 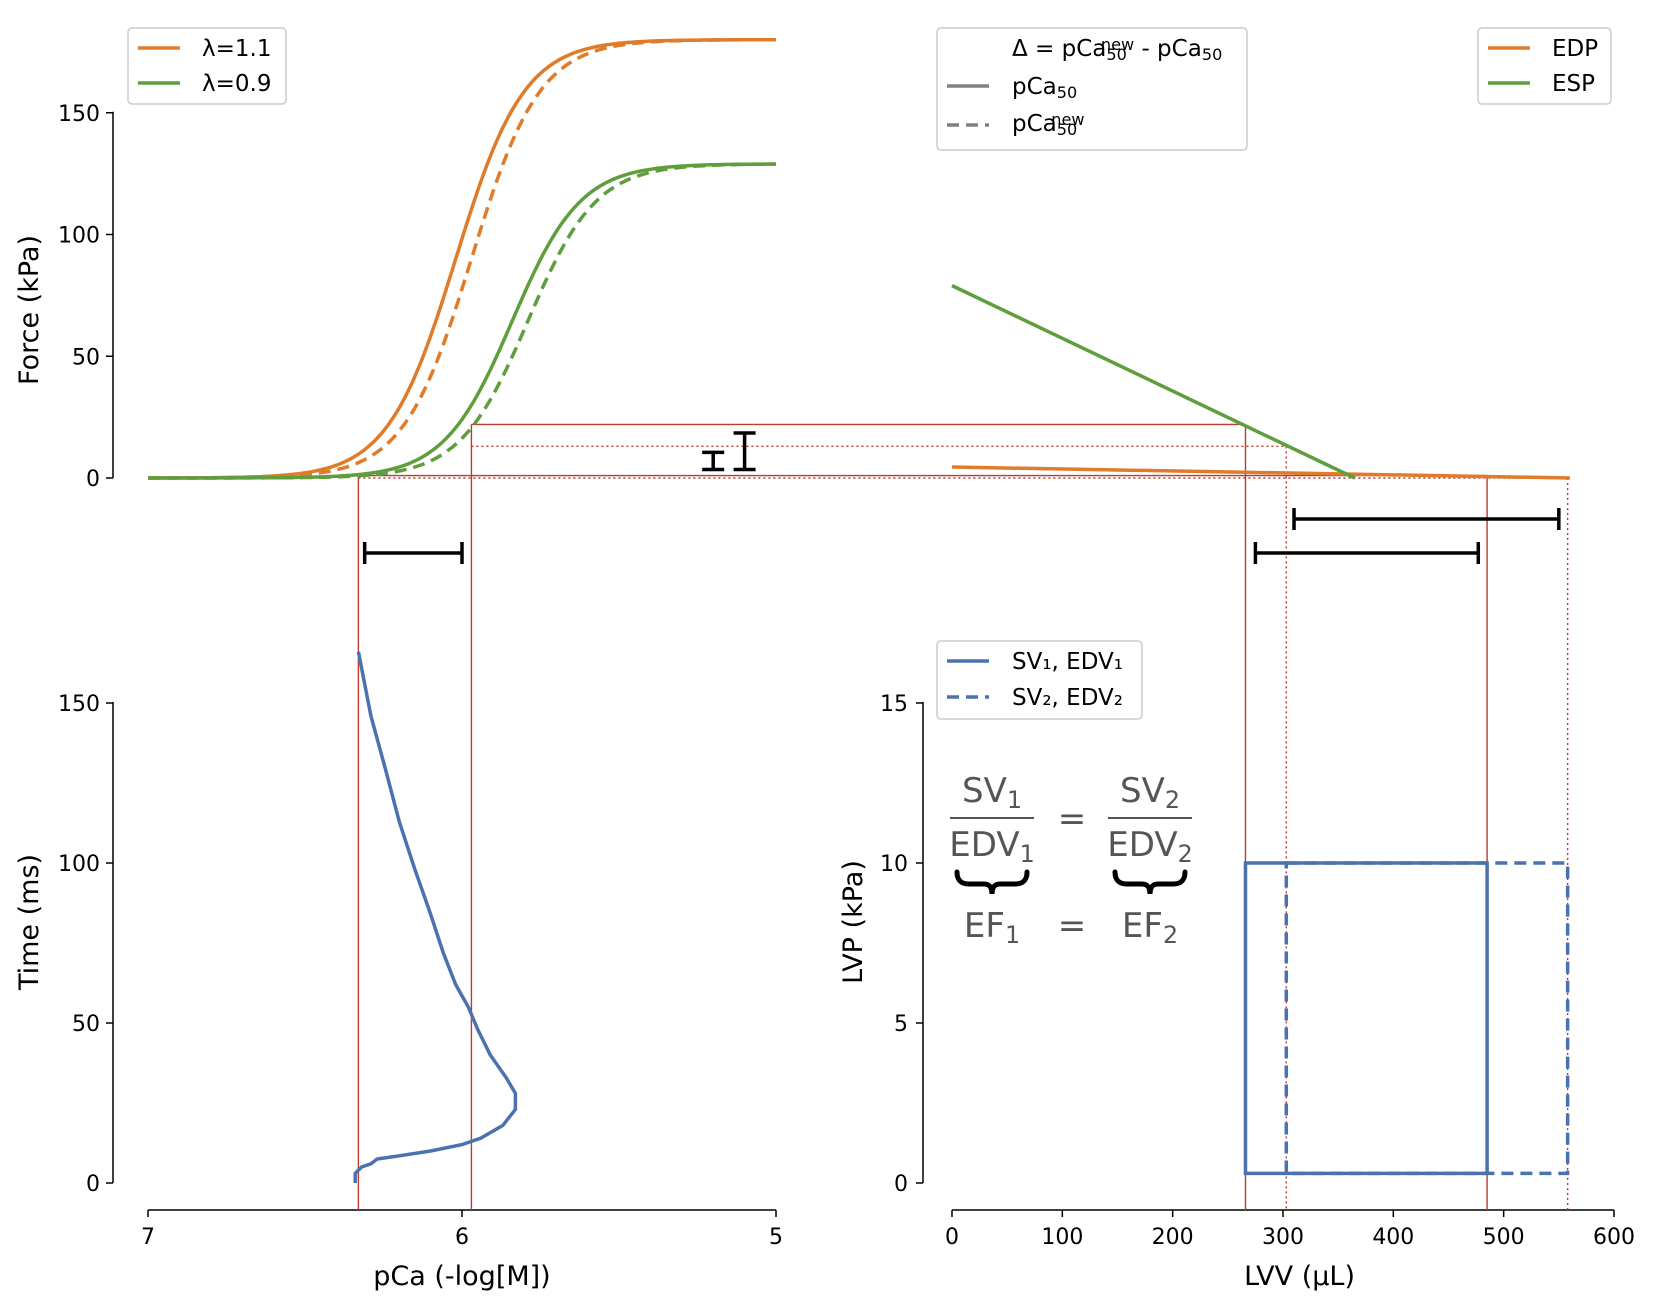 What do you see at coordinates (29, 310) in the screenshot?
I see `force-y-axis-label: Force (kPa)` at bounding box center [29, 310].